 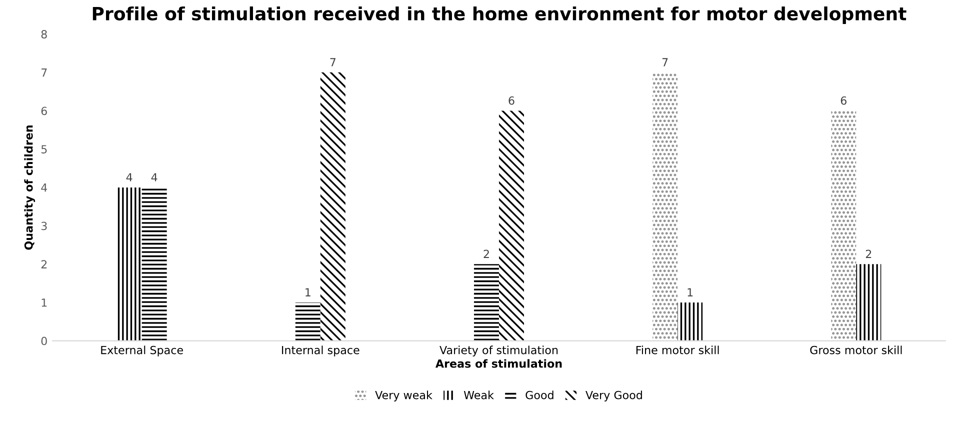 I want to click on legend-label: Very weak, so click(x=403, y=396).